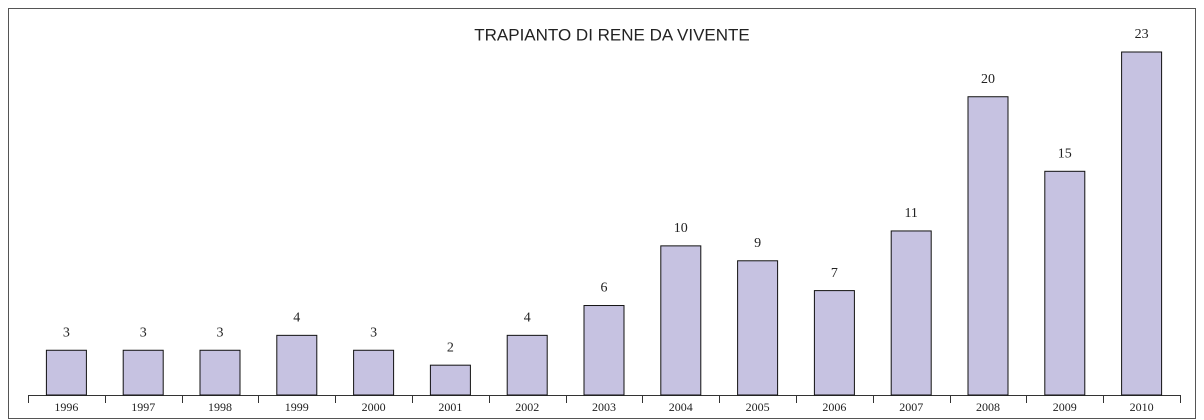 This screenshot has height=420, width=1204. What do you see at coordinates (757, 243) in the screenshot?
I see `value-label: 9` at bounding box center [757, 243].